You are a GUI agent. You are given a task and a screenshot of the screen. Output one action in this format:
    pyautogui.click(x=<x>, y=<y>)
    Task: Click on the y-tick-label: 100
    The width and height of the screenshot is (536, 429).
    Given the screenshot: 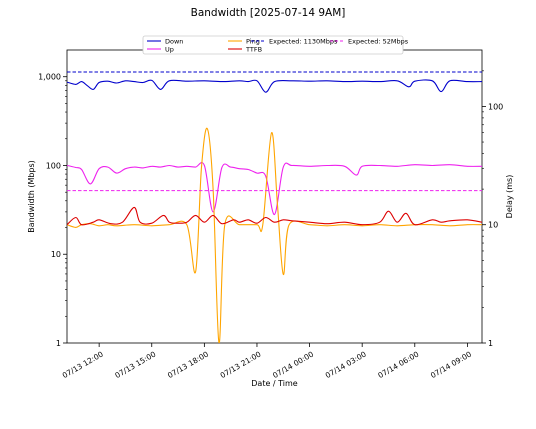 What is the action you would take?
    pyautogui.click(x=53, y=165)
    